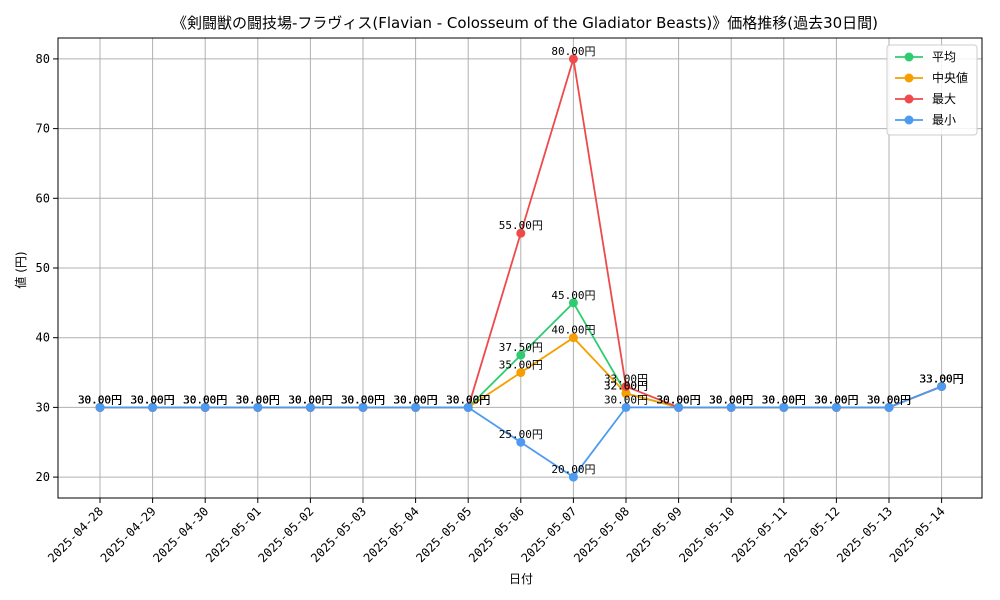 This screenshot has height=600, width=1000. What do you see at coordinates (521, 579) in the screenshot?
I see `x-axis-label: 日付` at bounding box center [521, 579].